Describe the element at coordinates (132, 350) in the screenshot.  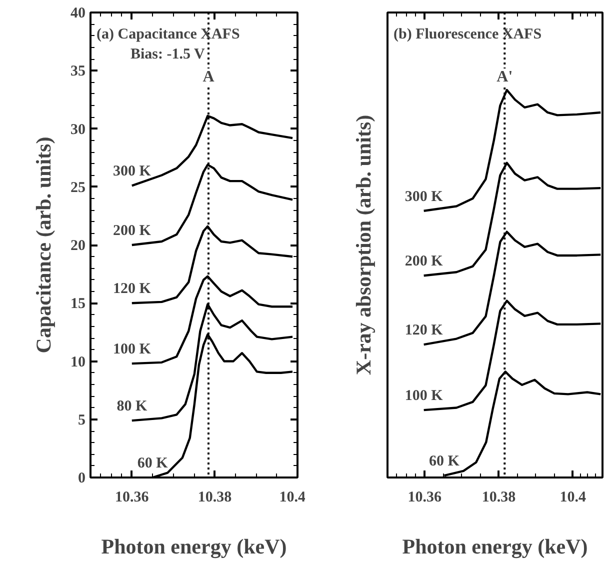
I see `legend-label: 100 K` at that location.